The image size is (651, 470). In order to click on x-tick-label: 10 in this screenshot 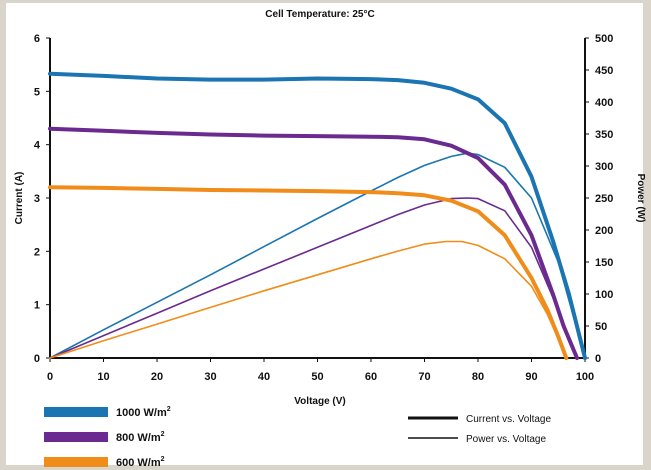, I will do `click(103, 377)`.